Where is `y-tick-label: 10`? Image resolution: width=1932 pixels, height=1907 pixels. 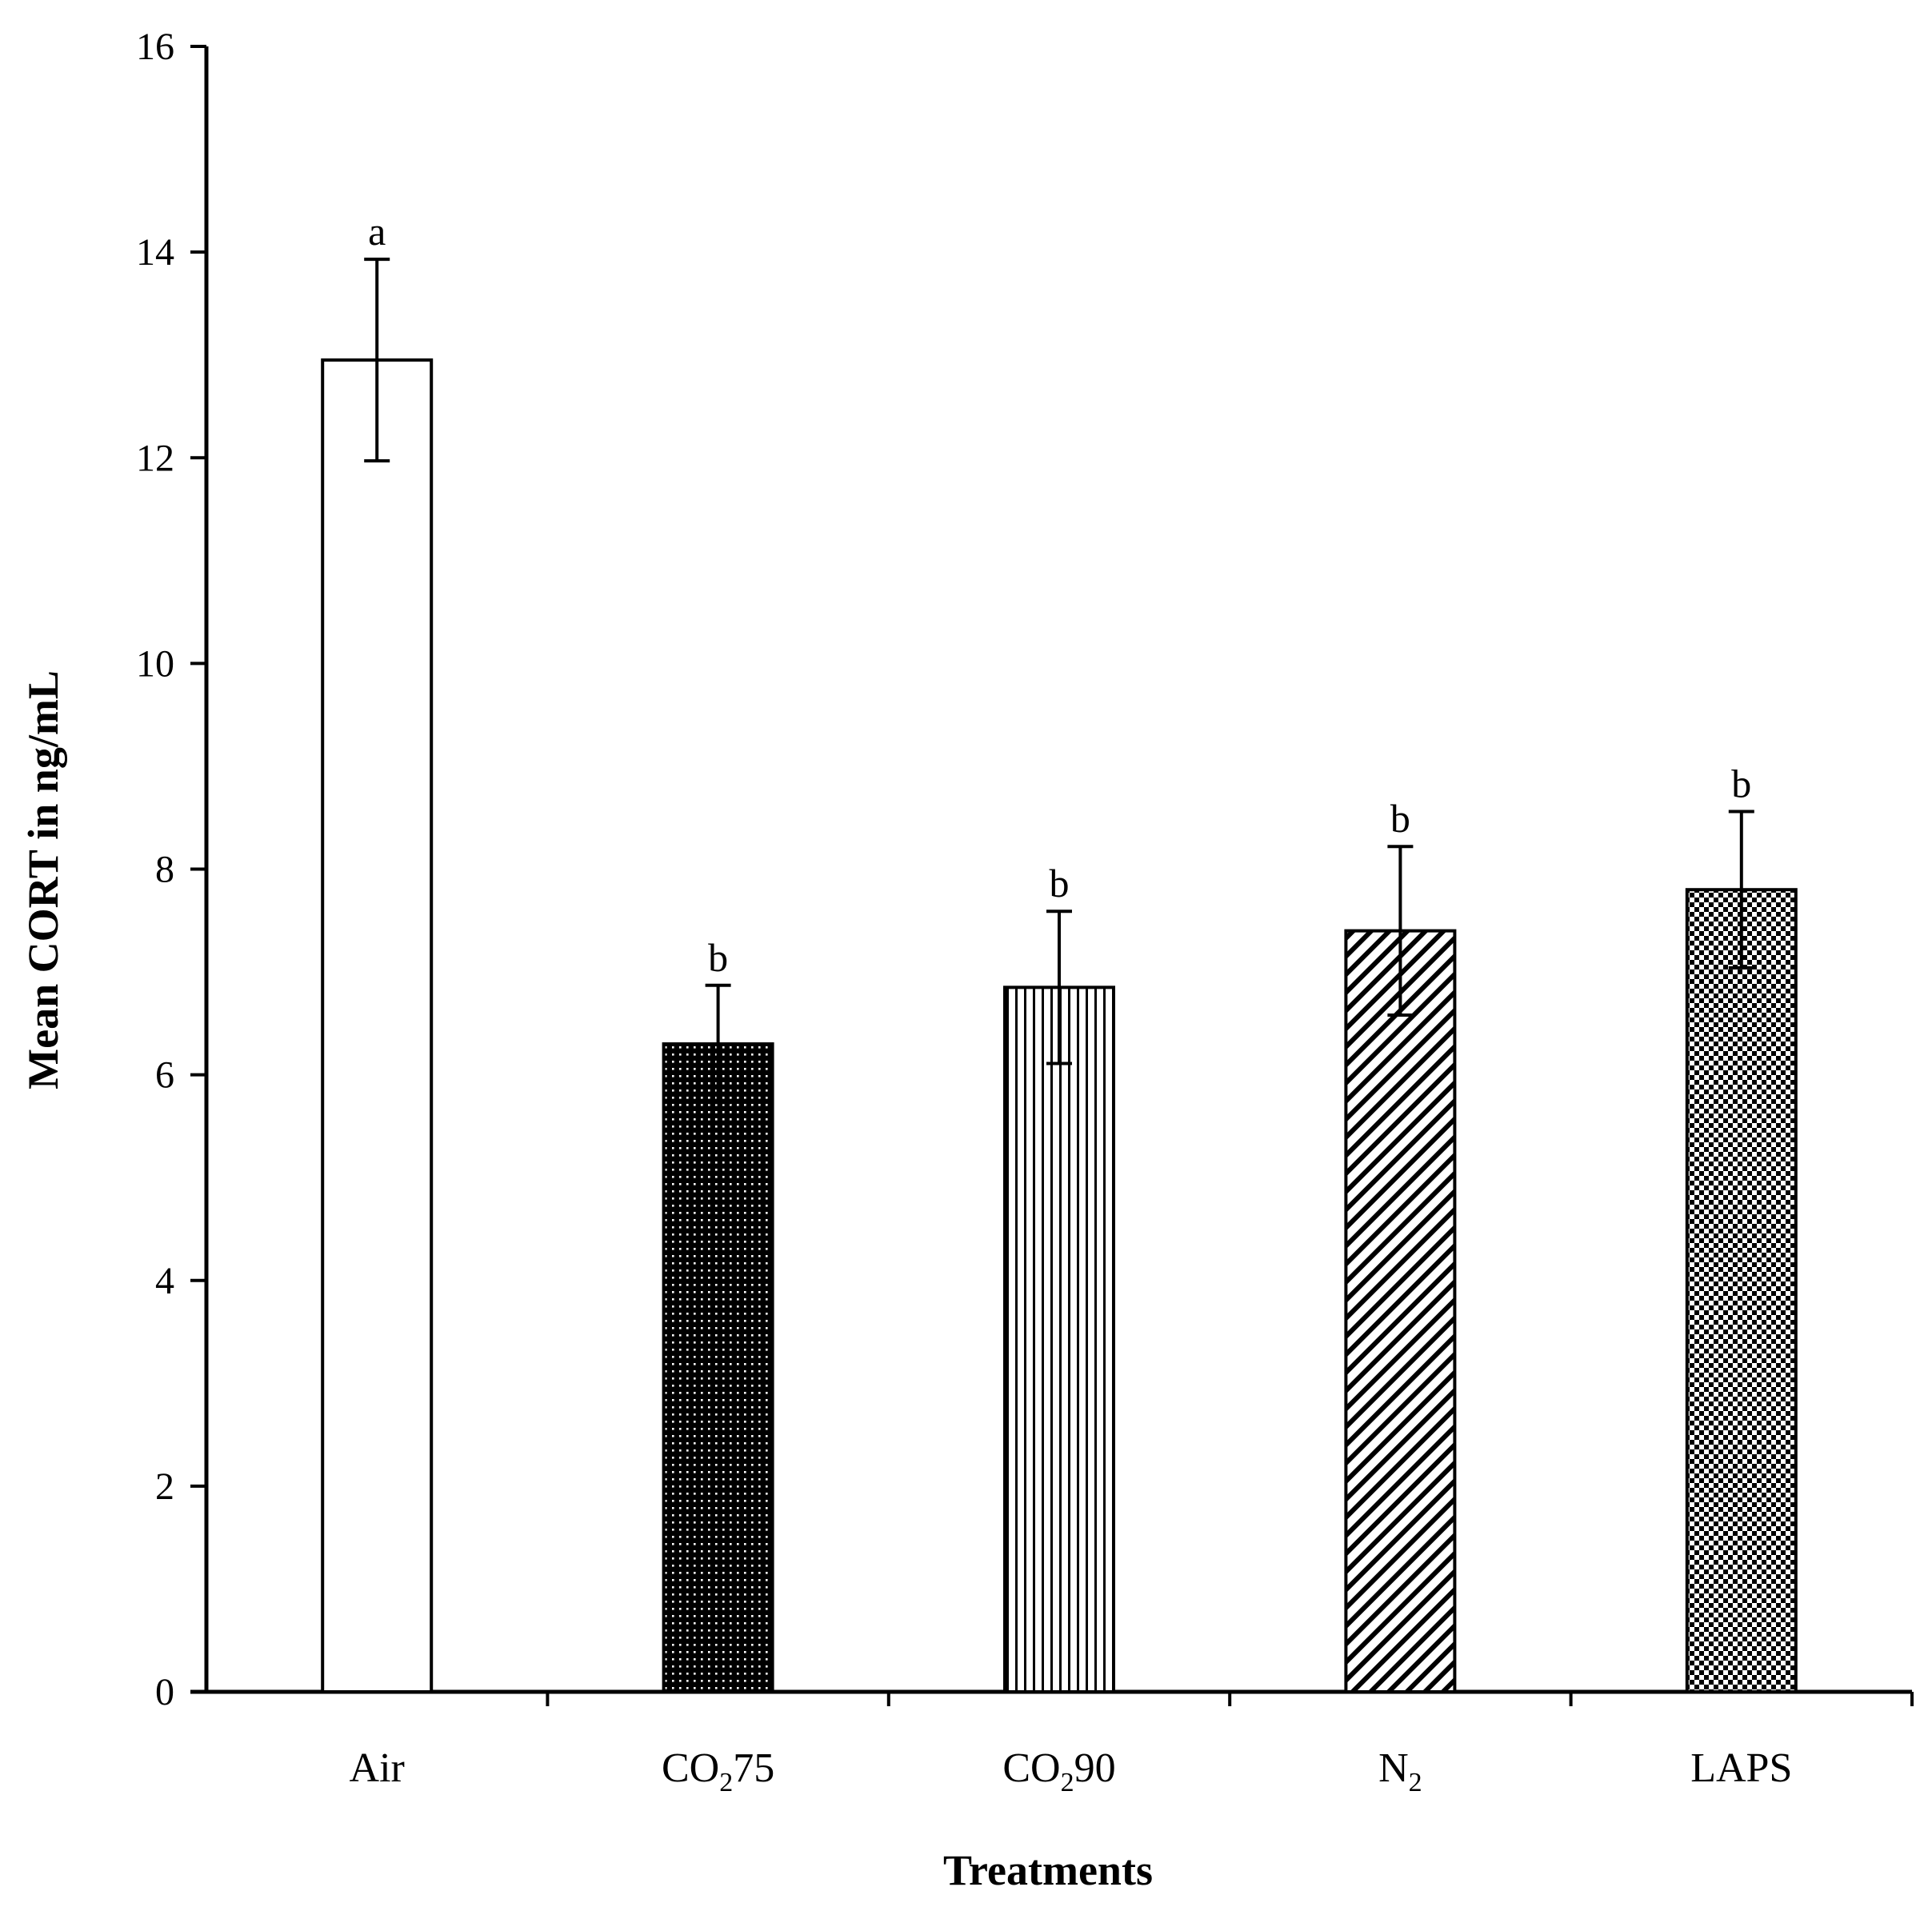 y-tick-label: 10 is located at coordinates (155, 663).